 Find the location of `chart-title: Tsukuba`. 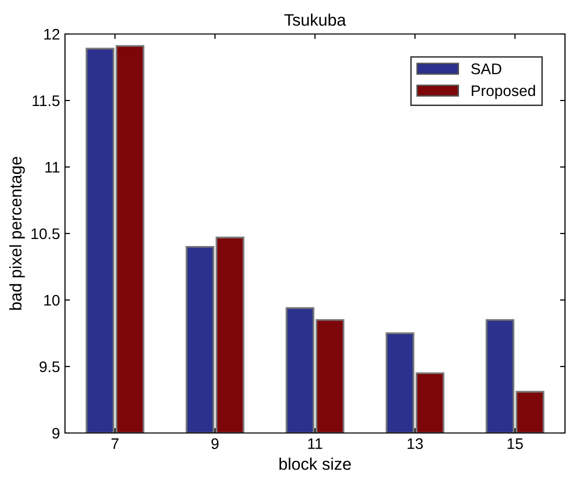

chart-title: Tsukuba is located at coordinates (315, 20).